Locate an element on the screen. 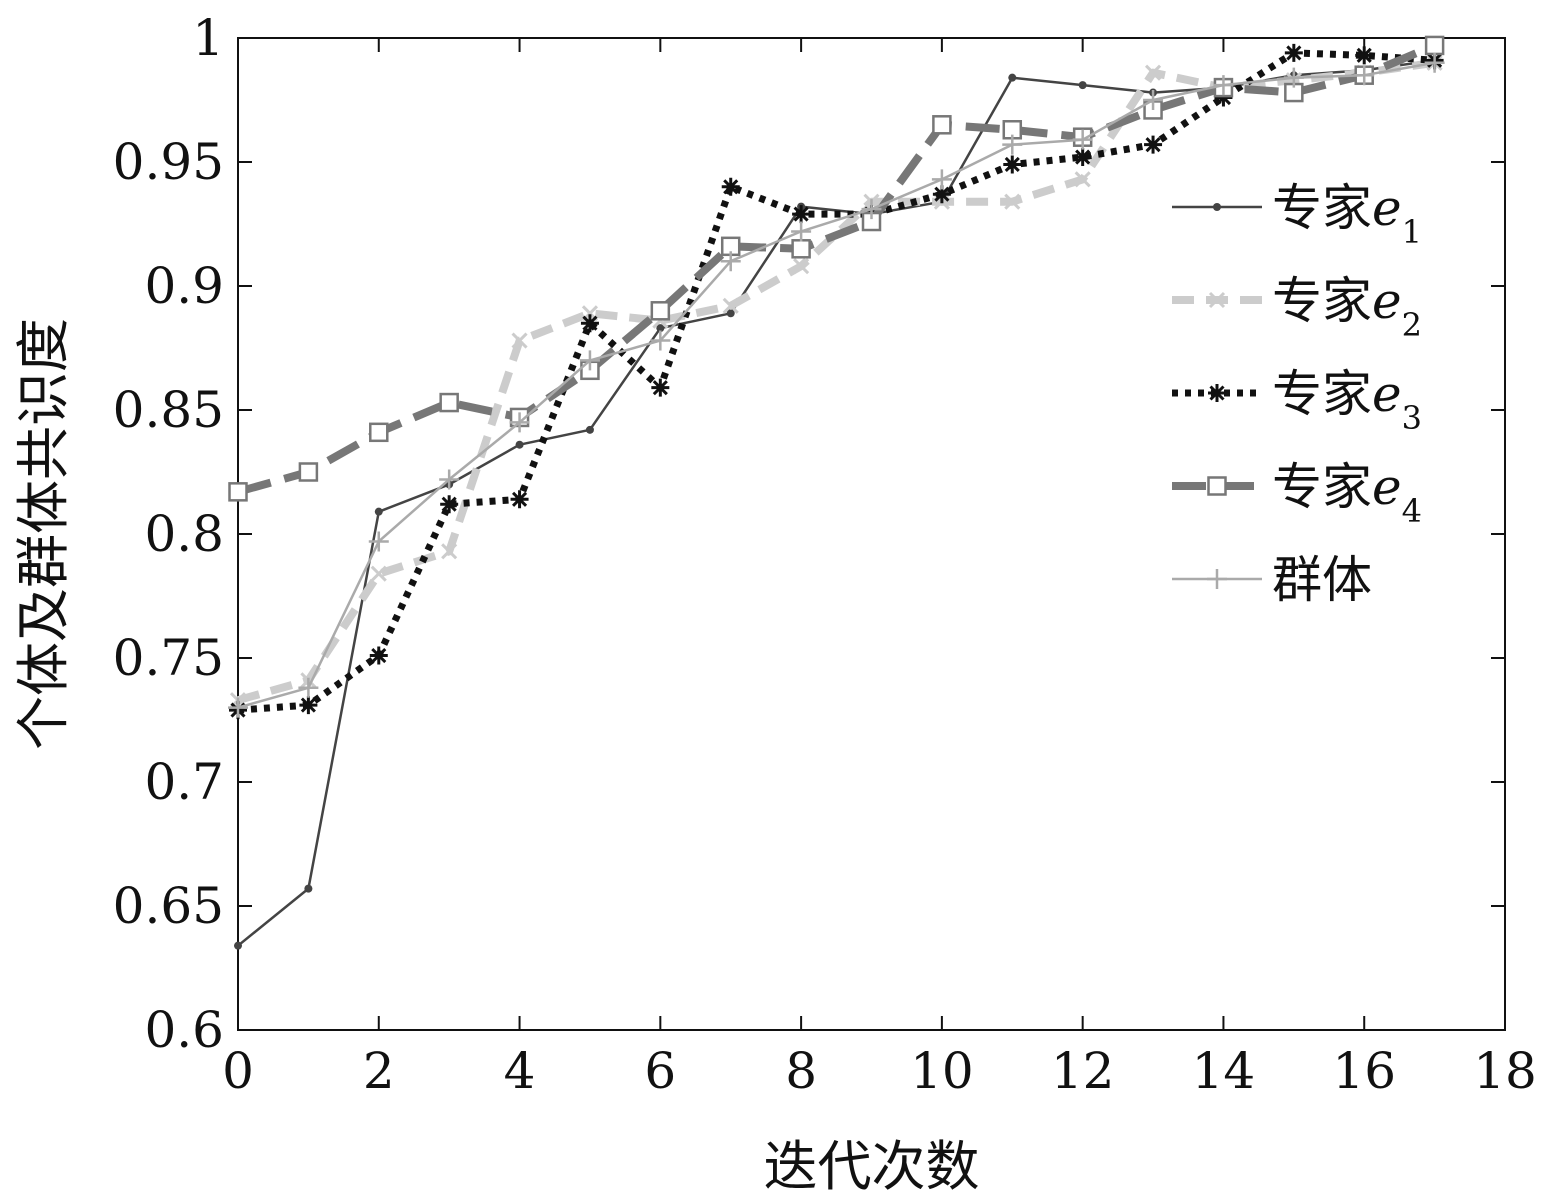 This screenshot has height=1203, width=1547. x-tick-label: 6 is located at coordinates (660, 1071).